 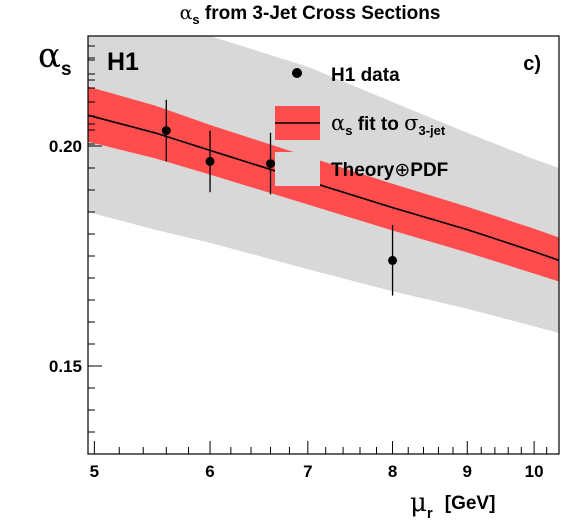 What do you see at coordinates (186, 13) in the screenshot?
I see `chart-title-symbol: α` at bounding box center [186, 13].